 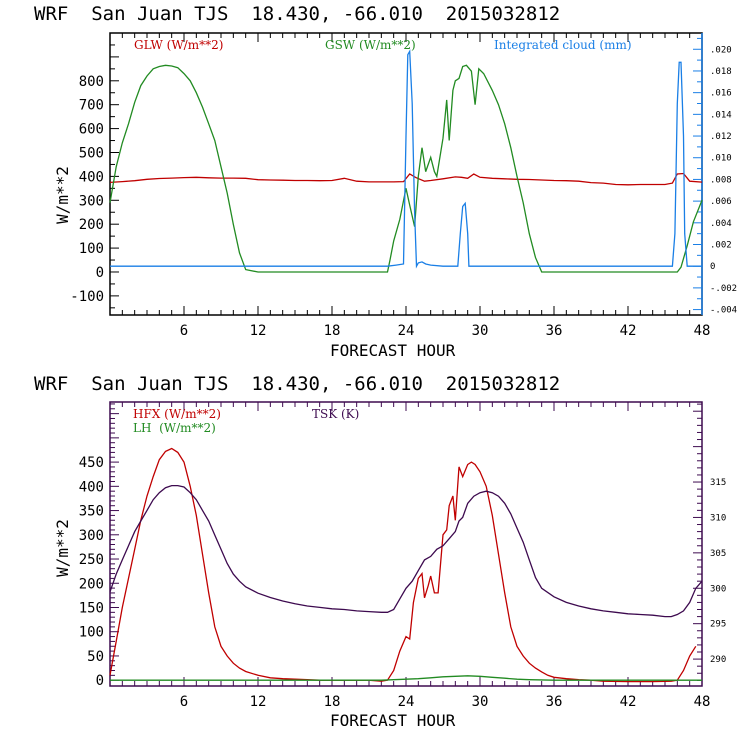 I want to click on y-tick-label: 350, so click(x=91, y=512).